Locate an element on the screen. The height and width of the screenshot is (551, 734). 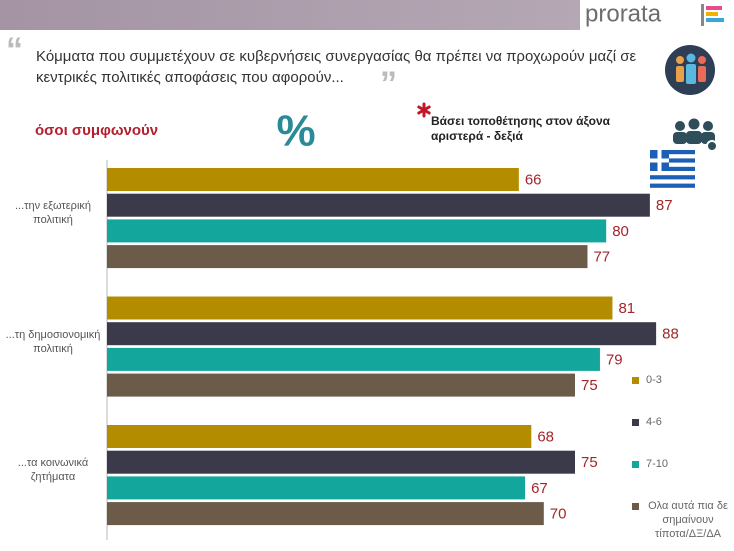
legend-label: 0-3 is located at coordinates (654, 380).